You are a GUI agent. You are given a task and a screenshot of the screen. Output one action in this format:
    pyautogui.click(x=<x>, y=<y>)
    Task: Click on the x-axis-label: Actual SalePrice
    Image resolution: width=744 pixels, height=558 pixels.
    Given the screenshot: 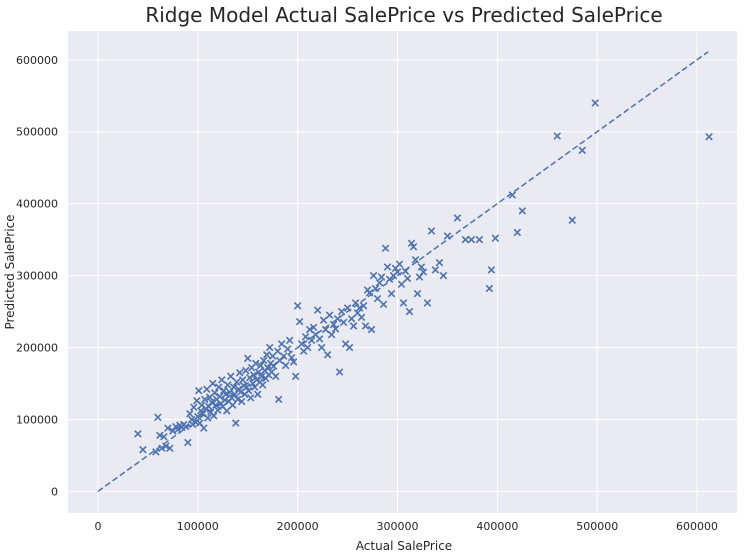 What is the action you would take?
    pyautogui.click(x=404, y=546)
    